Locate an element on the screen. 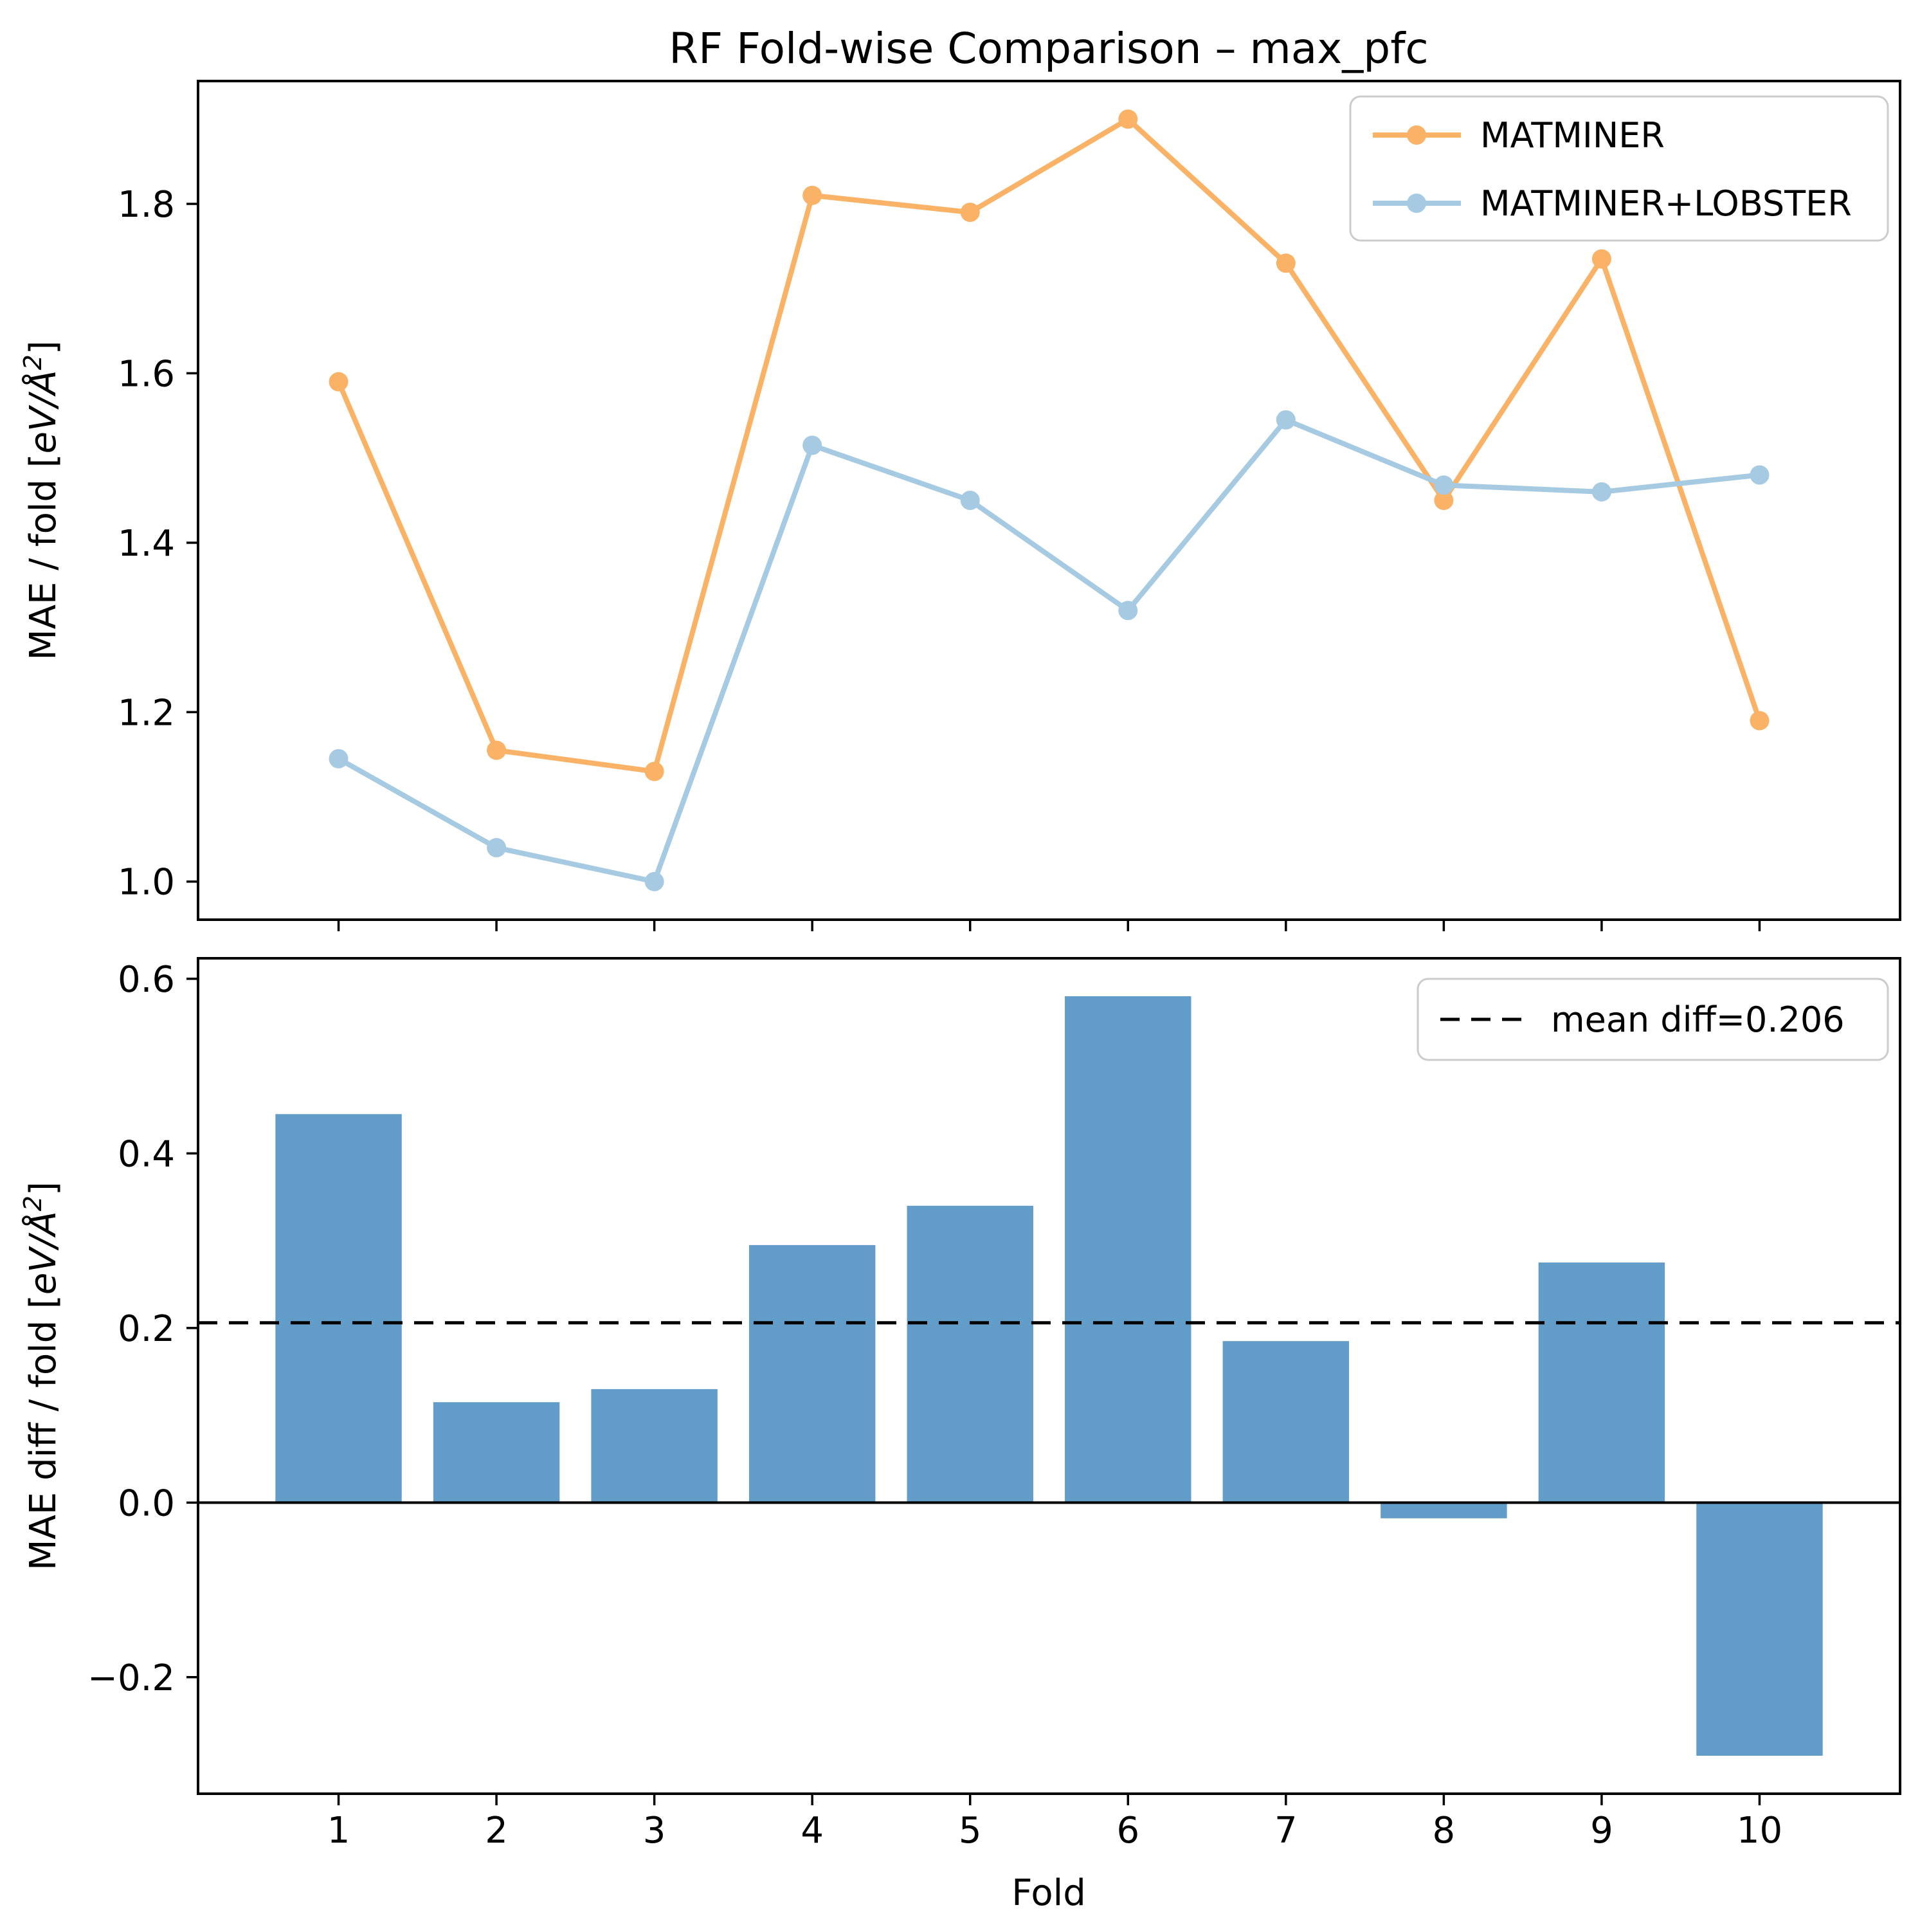 The image size is (1929, 1932). bottom-y-axis-label: MAE diff / fold [eV/Å2] is located at coordinates (41, 1376).